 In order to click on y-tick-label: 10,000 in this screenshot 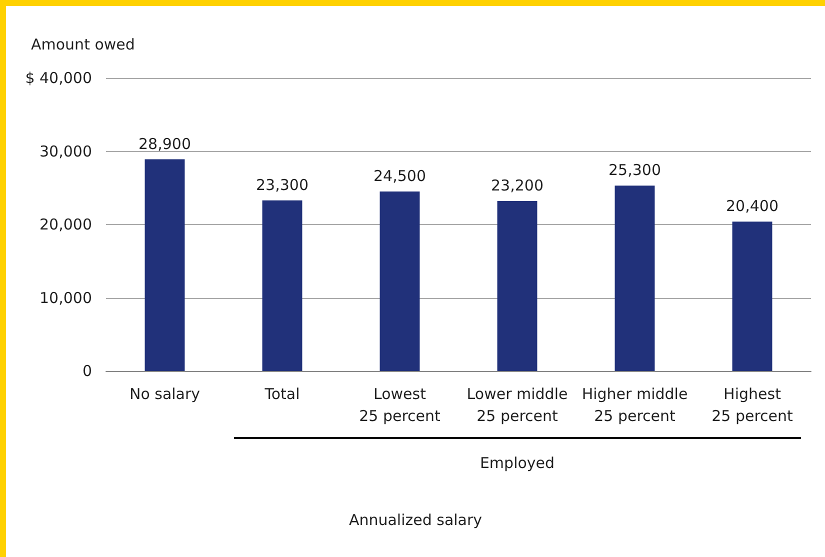, I will do `click(66, 297)`.